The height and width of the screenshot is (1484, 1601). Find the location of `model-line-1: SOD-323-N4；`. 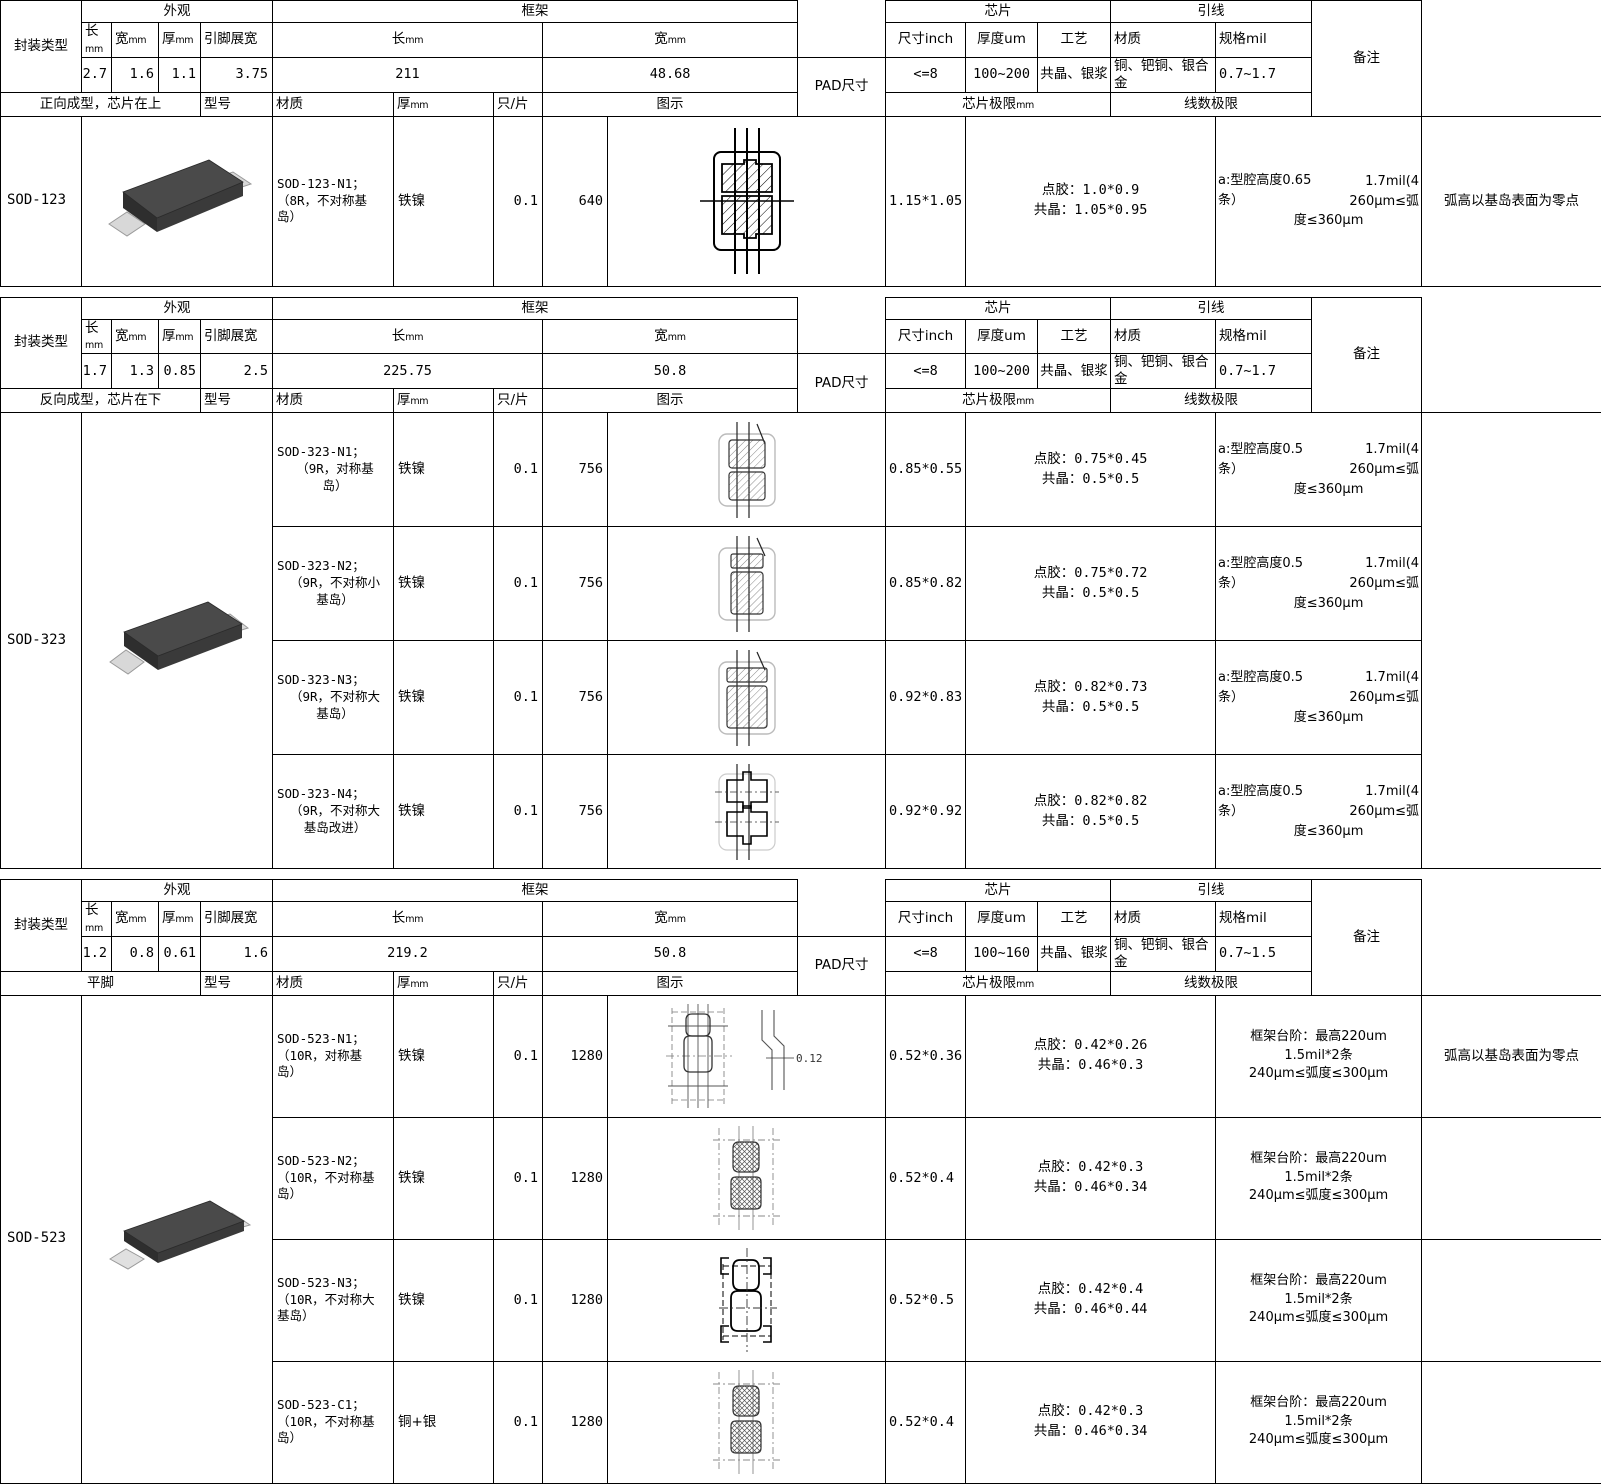

model-line-1: SOD-323-N4； is located at coordinates (321, 794).